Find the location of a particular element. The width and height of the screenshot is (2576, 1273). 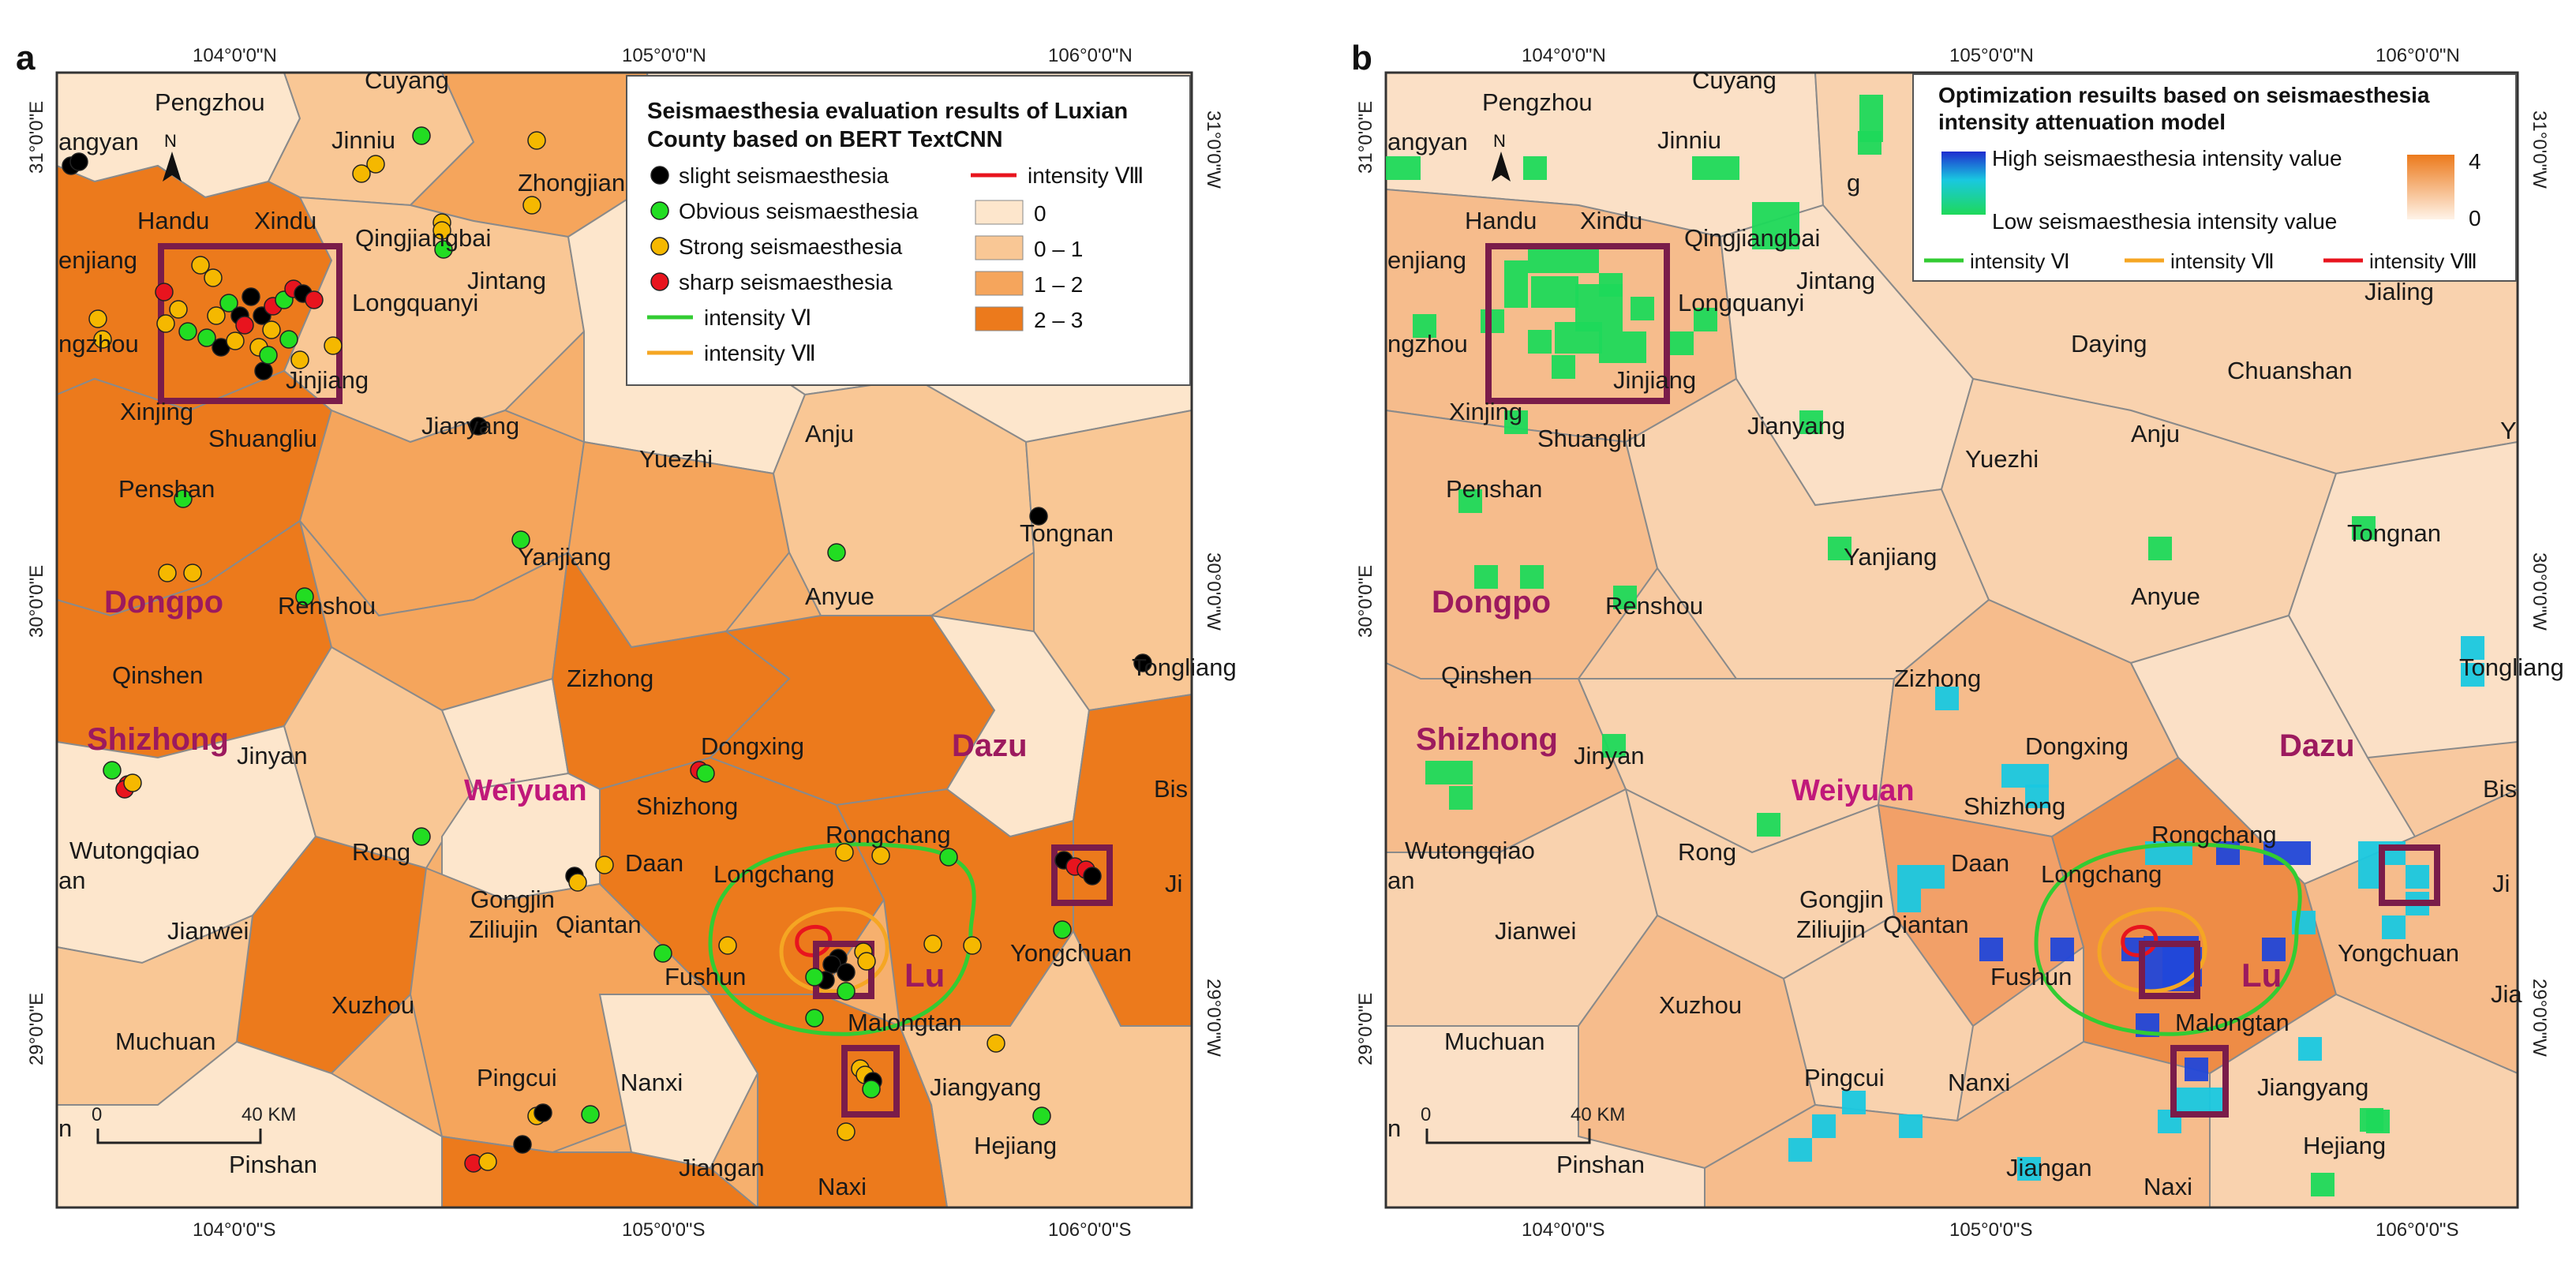

scale-bar-end: 40 KM is located at coordinates (1598, 1114).